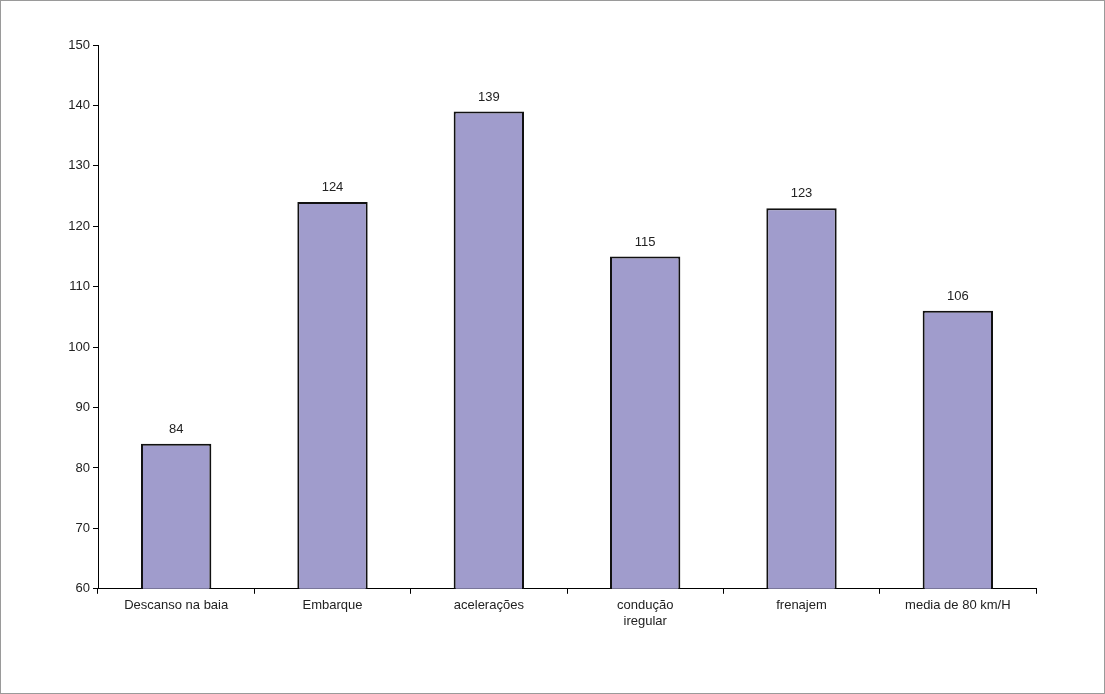  Describe the element at coordinates (79, 104) in the screenshot. I see `y-tick-label: 140` at that location.